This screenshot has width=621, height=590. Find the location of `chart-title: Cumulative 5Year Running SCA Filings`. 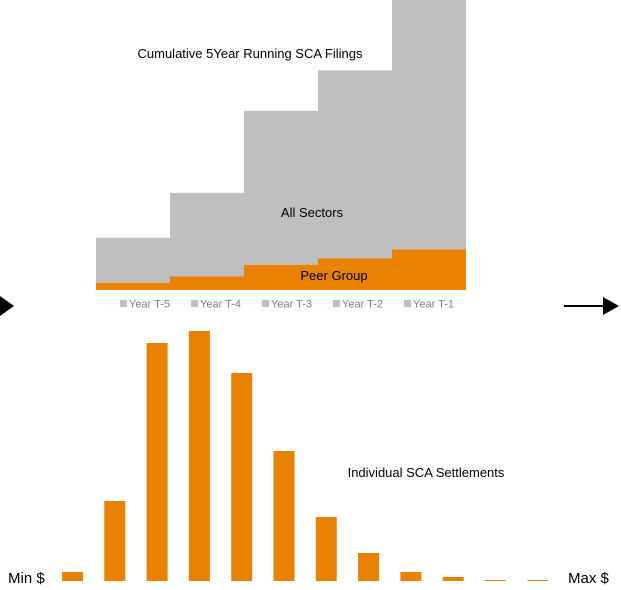

chart-title: Cumulative 5Year Running SCA Filings is located at coordinates (250, 53).